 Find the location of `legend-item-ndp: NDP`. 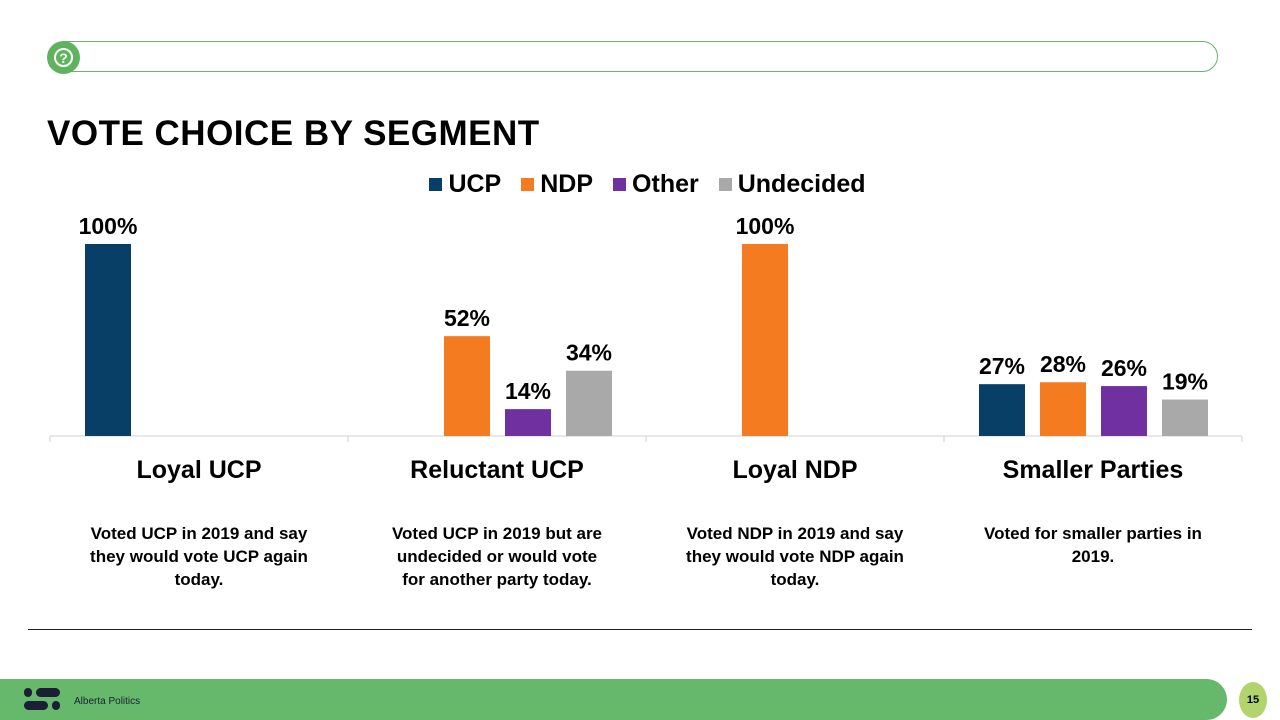

legend-item-ndp: NDP is located at coordinates (557, 184).